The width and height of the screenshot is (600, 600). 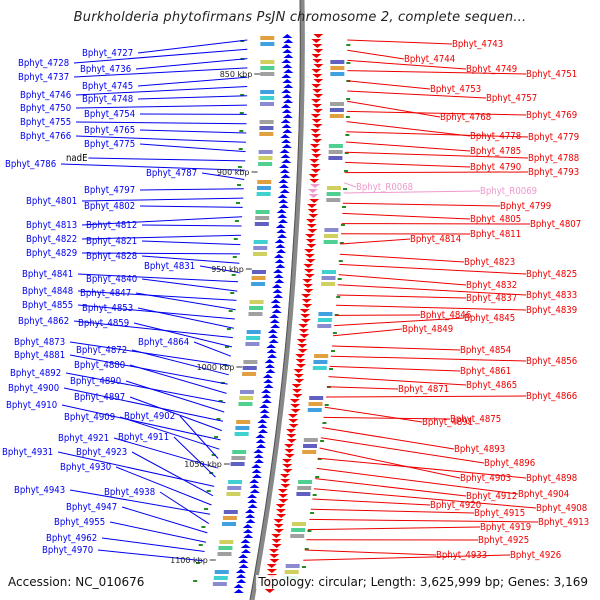 I want to click on right-gene-label: Bphyt_4823, so click(x=489, y=262).